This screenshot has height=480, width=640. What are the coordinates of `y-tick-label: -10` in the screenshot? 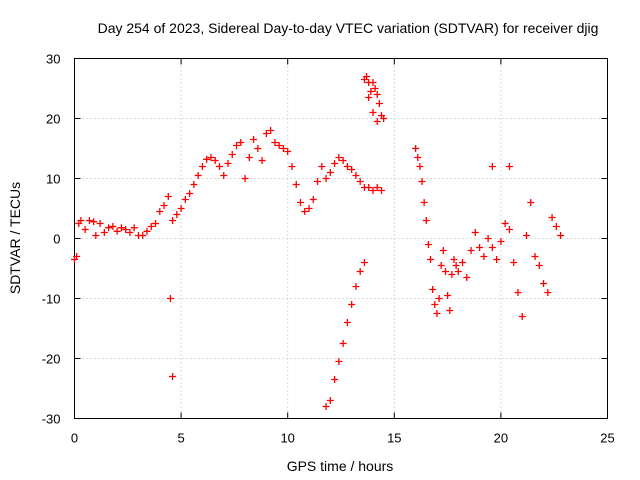 It's located at (51, 299).